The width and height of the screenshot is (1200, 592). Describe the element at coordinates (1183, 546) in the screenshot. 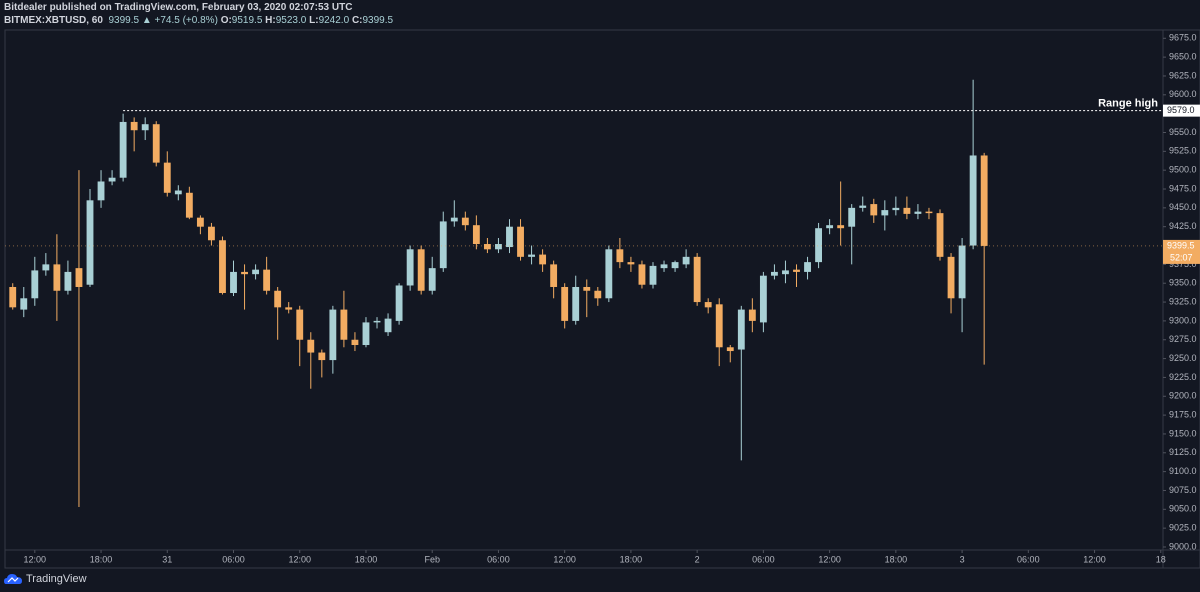

I see `y-tick-label: 9000.0` at that location.